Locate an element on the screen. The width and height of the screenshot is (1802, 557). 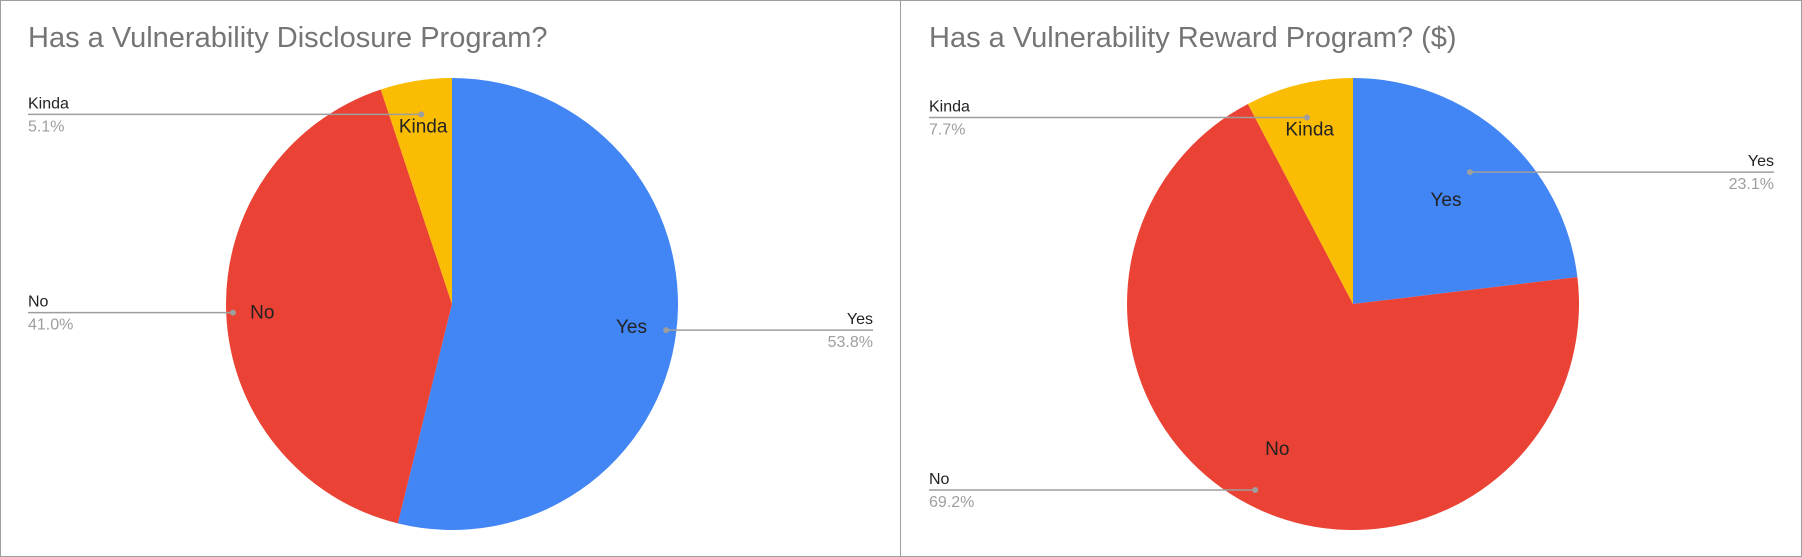
pie-slice-no is located at coordinates (338, 306).